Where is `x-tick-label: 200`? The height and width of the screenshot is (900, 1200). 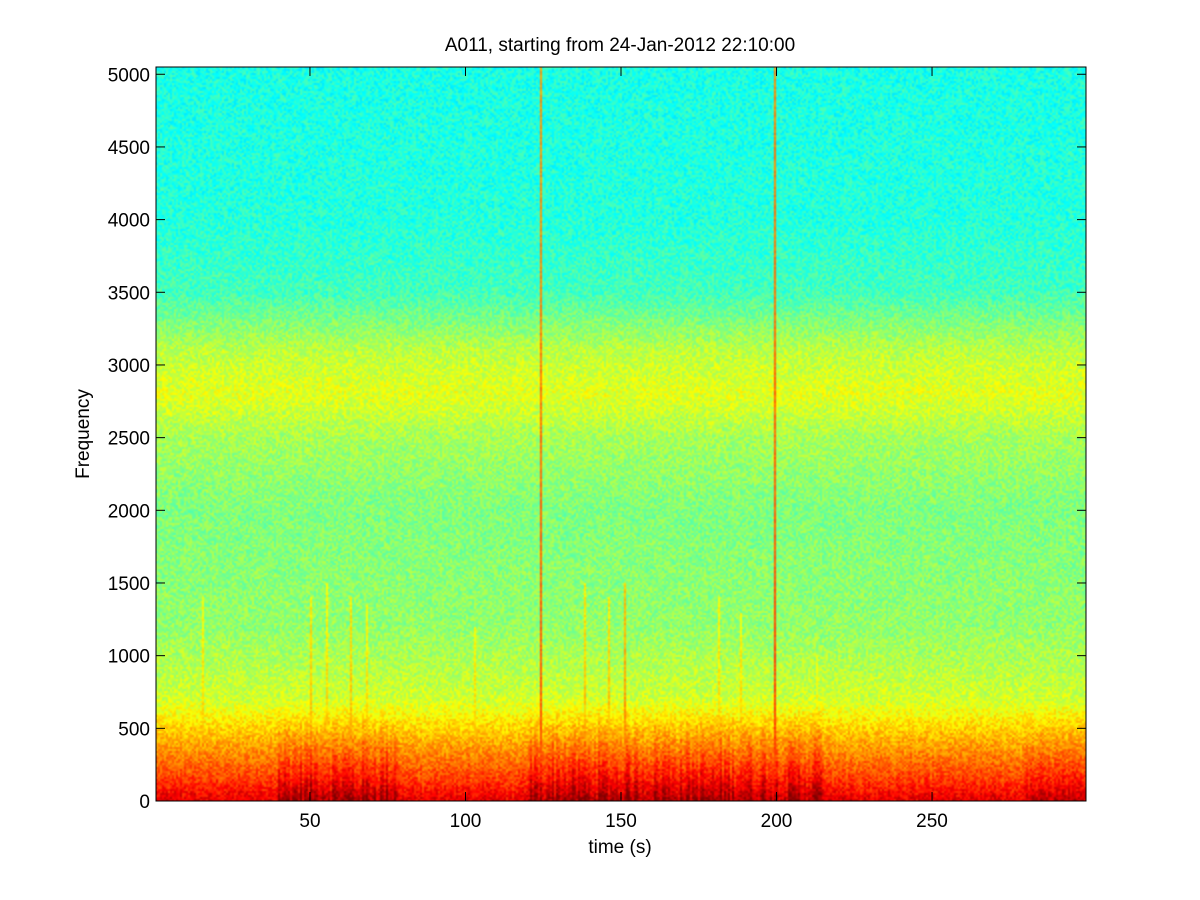 x-tick-label: 200 is located at coordinates (777, 821).